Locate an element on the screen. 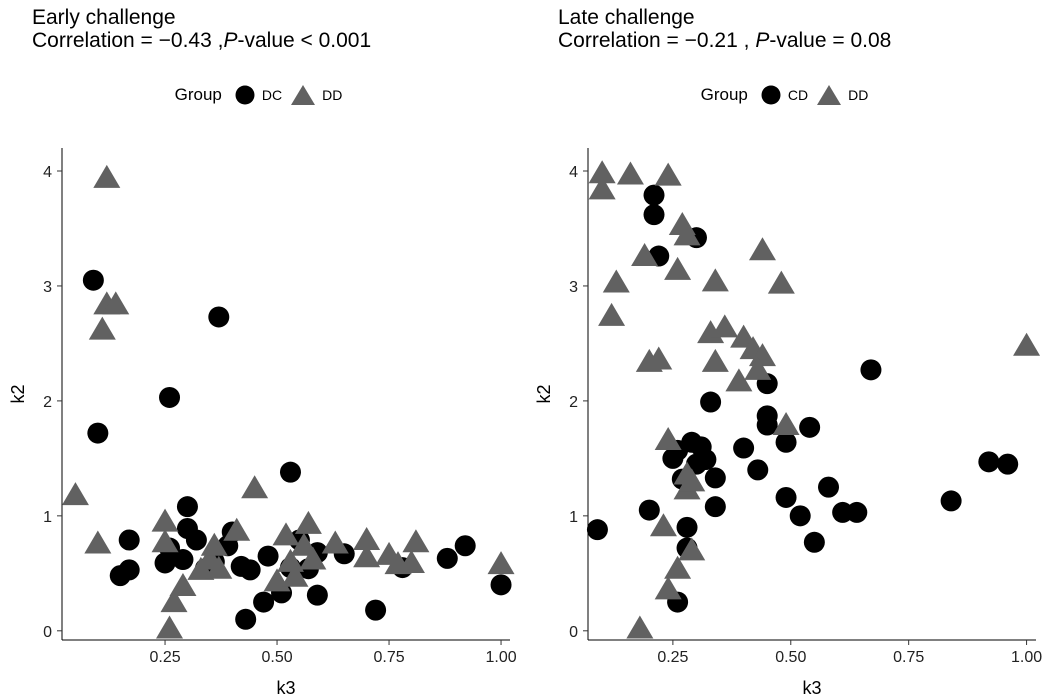 This screenshot has height=698, width=1051. x-tick-label: 1.00 is located at coordinates (500, 657).